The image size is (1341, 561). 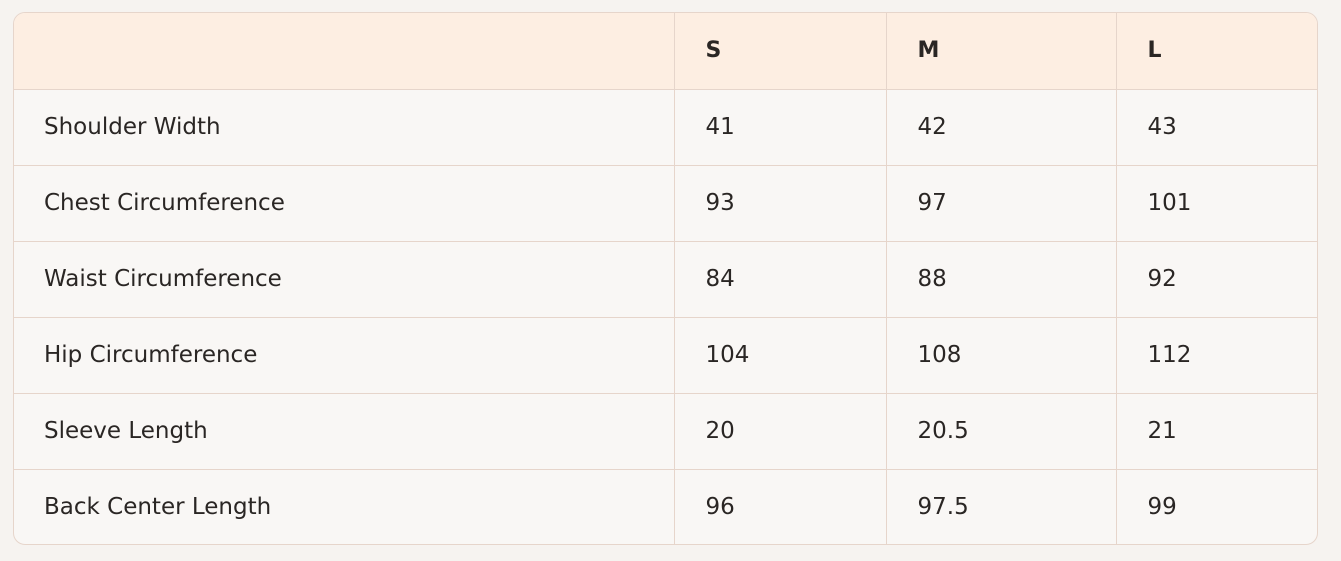 What do you see at coordinates (780, 431) in the screenshot?
I see `size-value: 20` at bounding box center [780, 431].